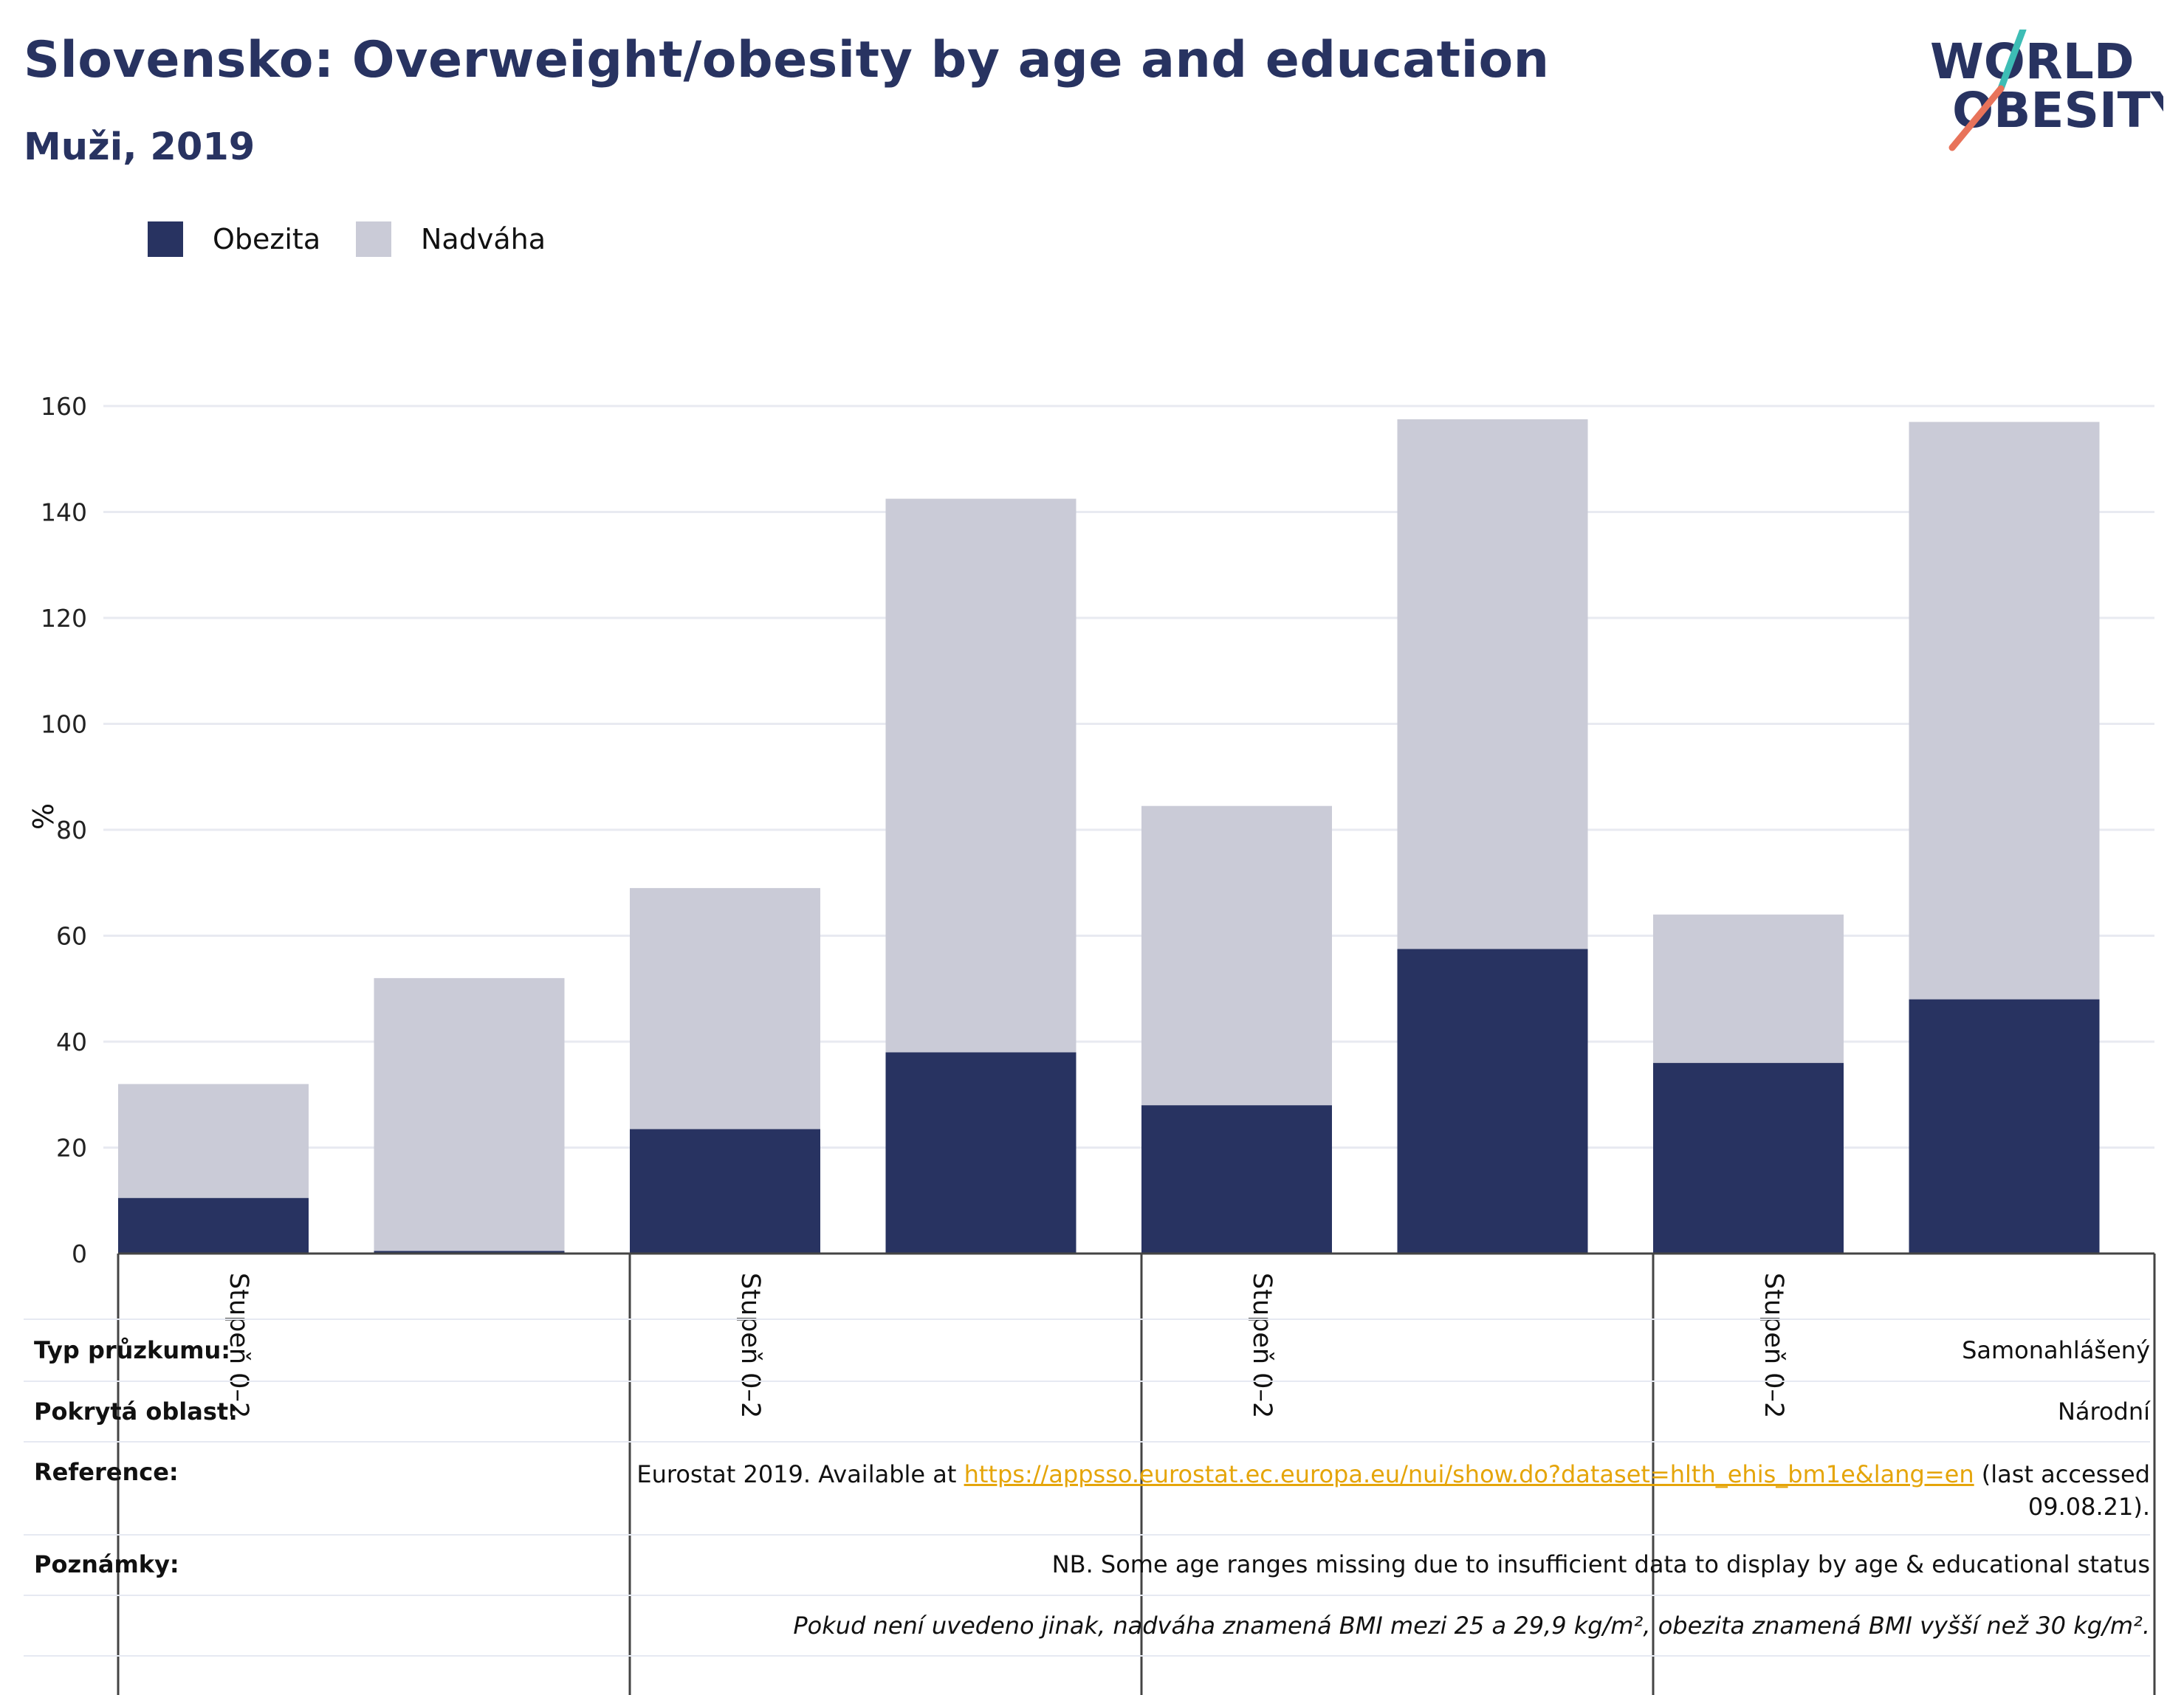  I want to click on y-tick-label: 100, so click(64, 724).